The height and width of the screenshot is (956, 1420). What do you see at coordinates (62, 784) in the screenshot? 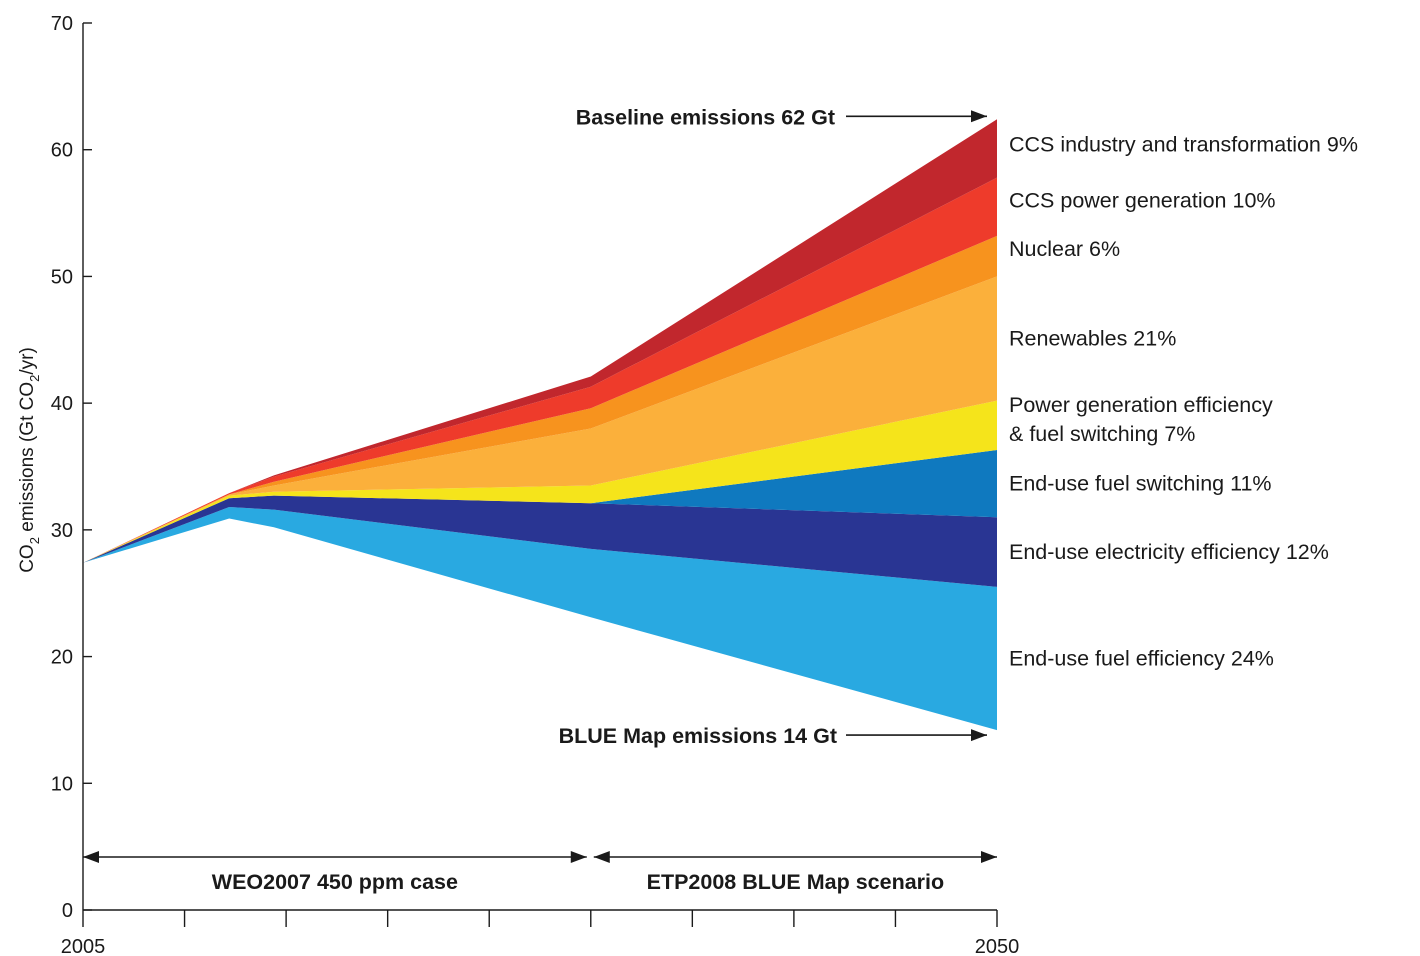
I see `y-tick-label: 10` at bounding box center [62, 784].